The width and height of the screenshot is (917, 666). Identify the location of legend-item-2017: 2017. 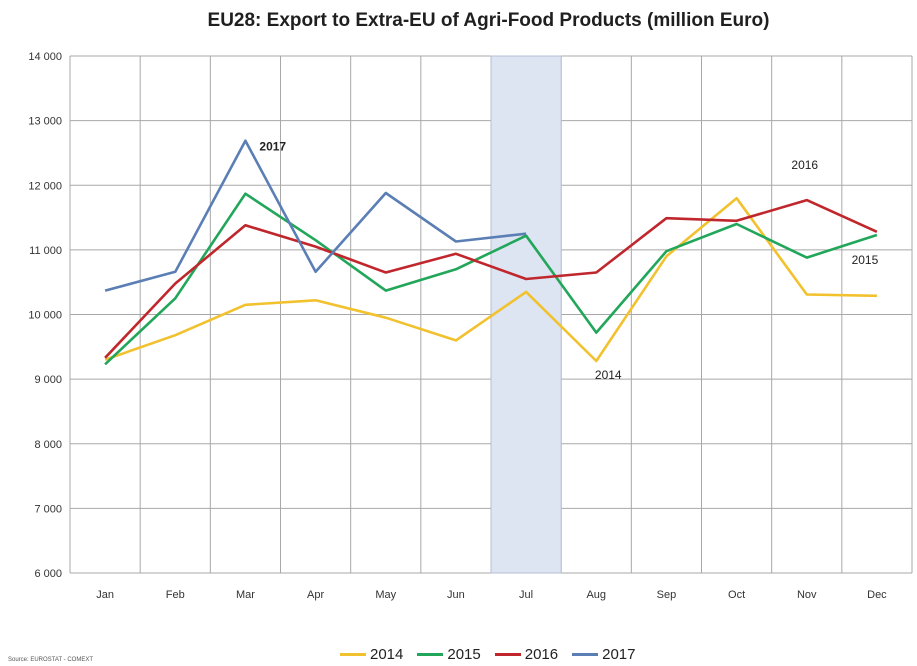
(604, 654).